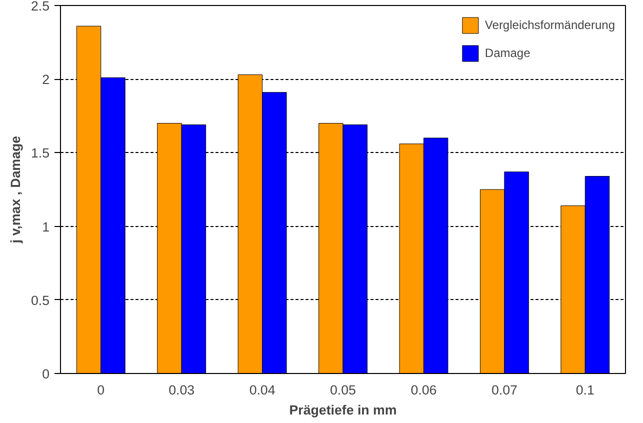 This screenshot has height=423, width=643. Describe the element at coordinates (423, 390) in the screenshot. I see `x-tick-label: 0.06` at that location.